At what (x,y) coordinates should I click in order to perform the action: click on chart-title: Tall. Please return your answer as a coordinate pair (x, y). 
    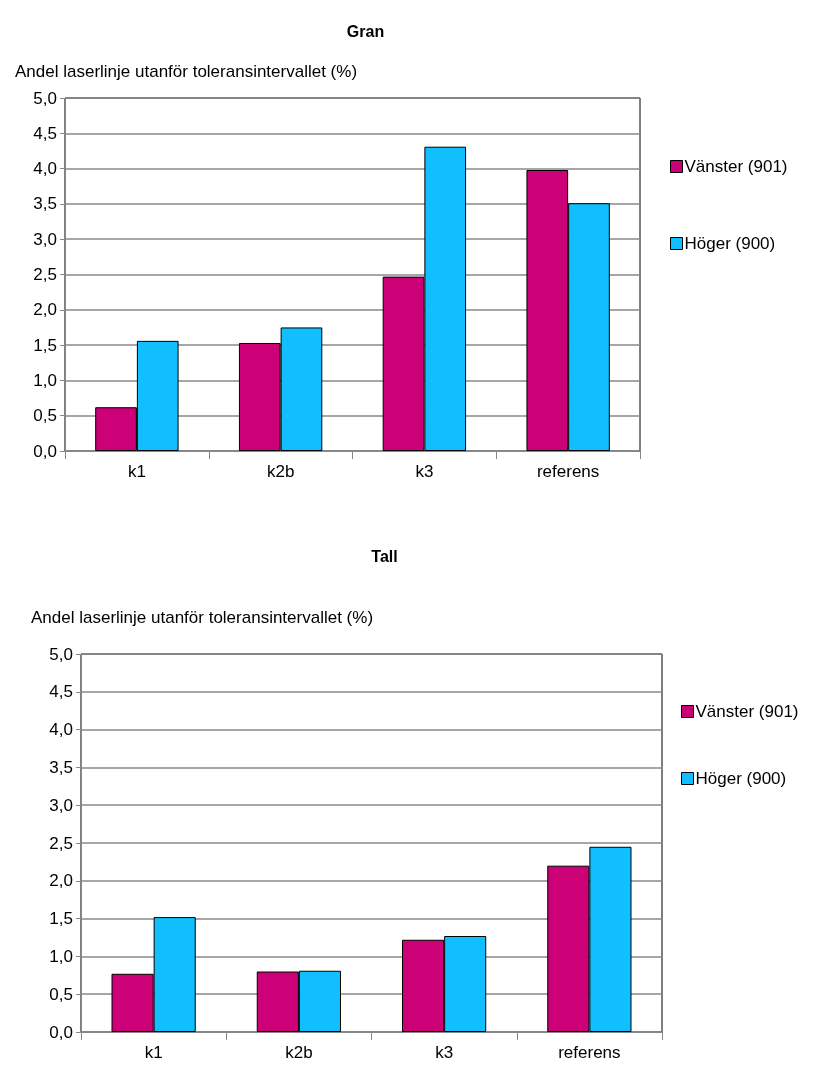
    Looking at the image, I should click on (384, 556).